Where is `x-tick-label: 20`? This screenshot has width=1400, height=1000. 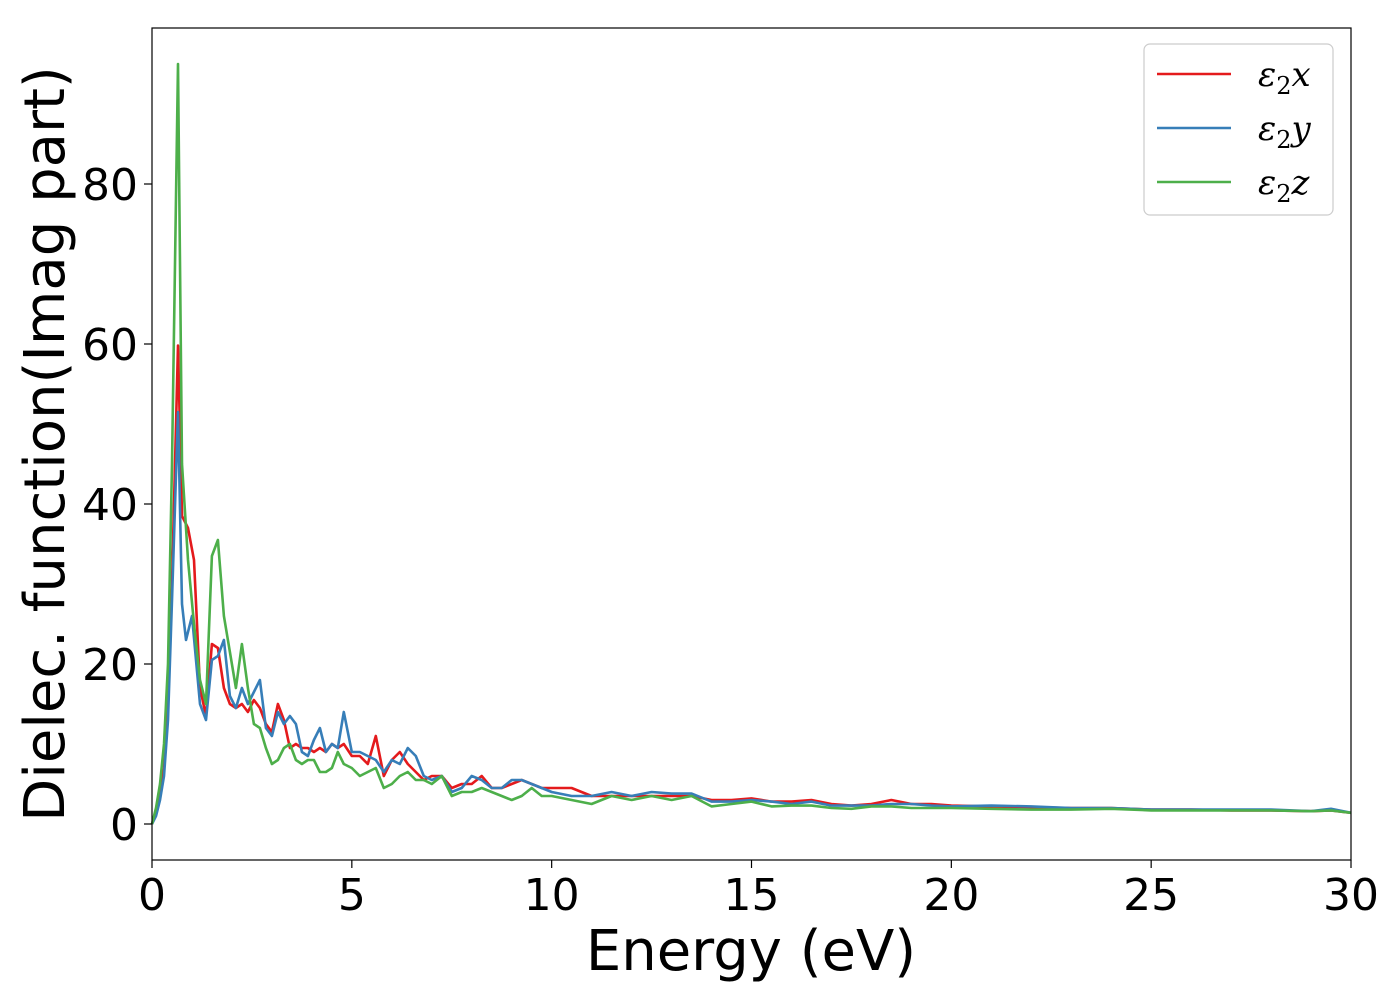
x-tick-label: 20 is located at coordinates (951, 895).